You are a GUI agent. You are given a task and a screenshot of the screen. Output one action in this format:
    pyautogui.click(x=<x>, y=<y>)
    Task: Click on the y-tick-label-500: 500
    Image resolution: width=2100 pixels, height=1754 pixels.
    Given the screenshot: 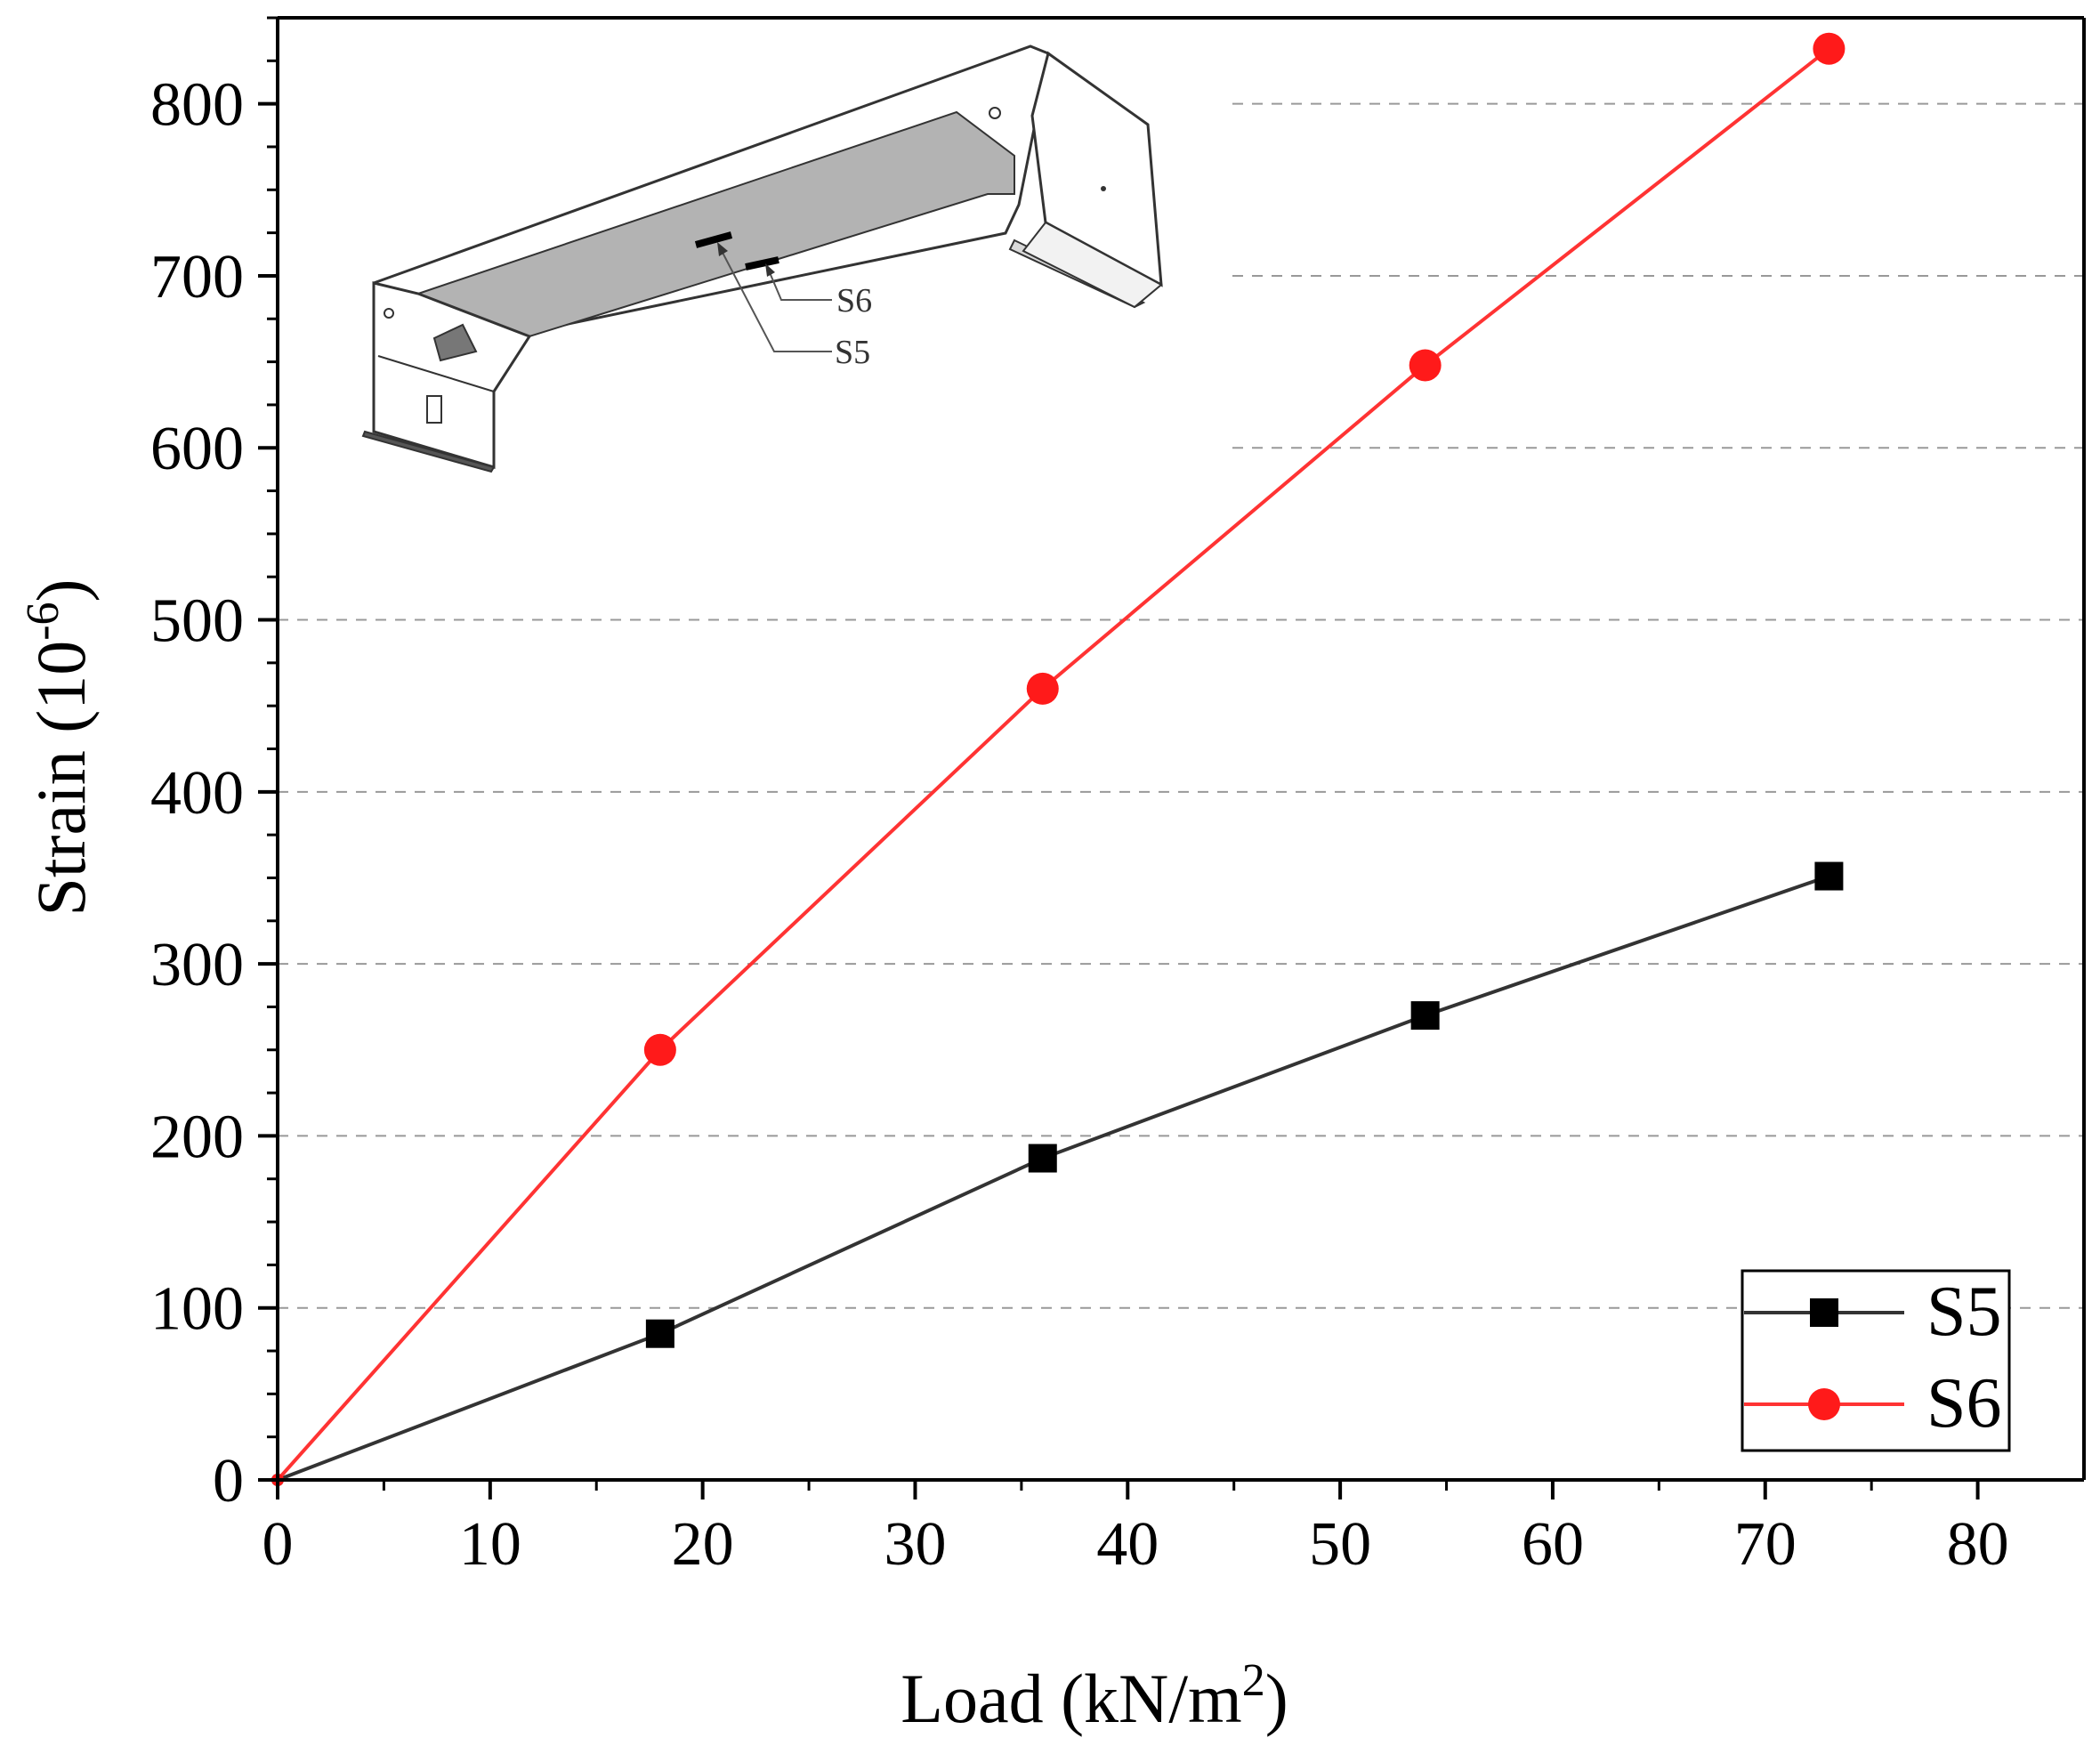 What is the action you would take?
    pyautogui.click(x=197, y=621)
    